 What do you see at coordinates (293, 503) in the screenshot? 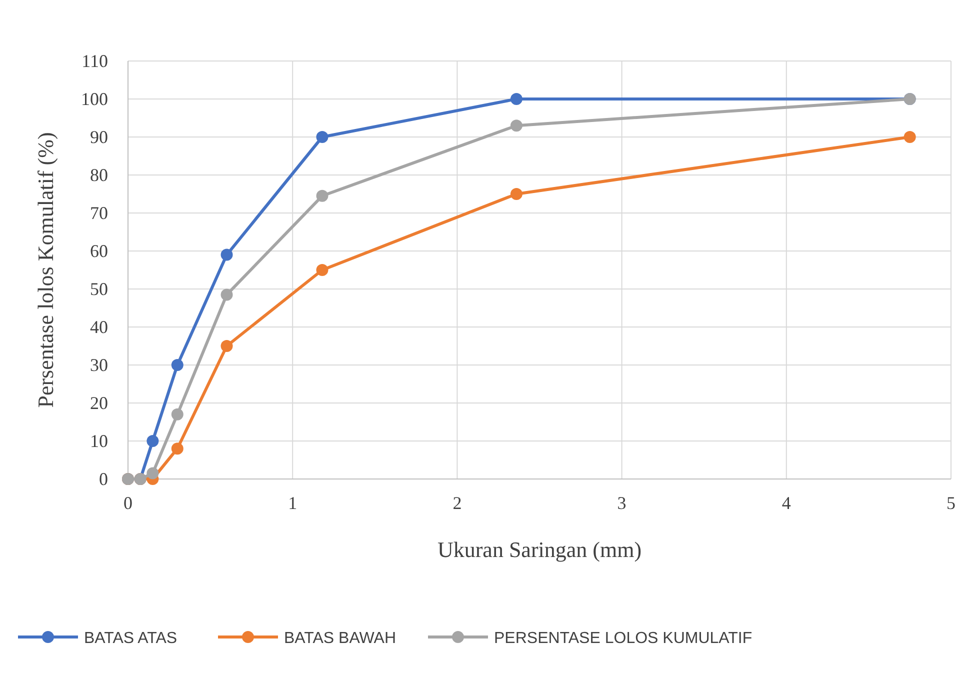
I see `x-tick-label: 1` at bounding box center [293, 503].